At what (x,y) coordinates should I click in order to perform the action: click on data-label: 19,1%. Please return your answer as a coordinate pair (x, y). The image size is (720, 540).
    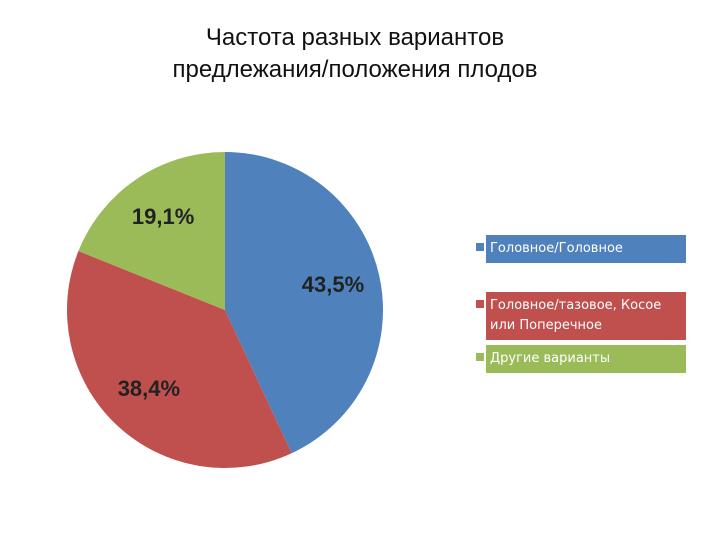
    Looking at the image, I should click on (163, 216).